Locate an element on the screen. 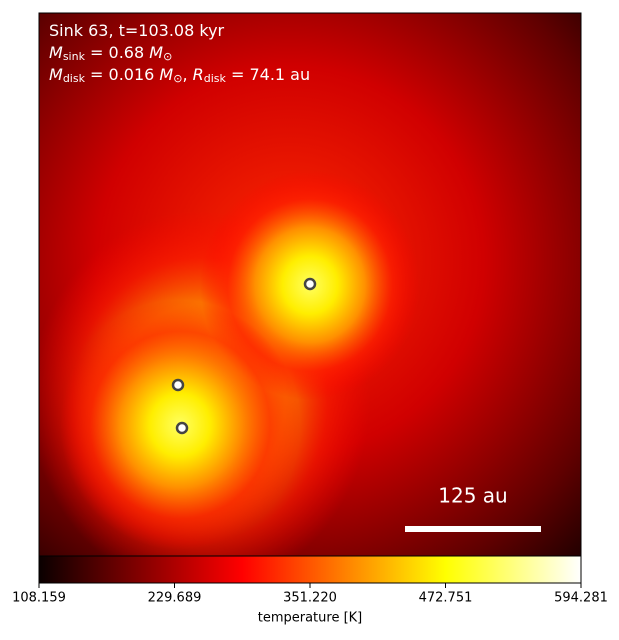 The width and height of the screenshot is (619, 640). scale-bar-label: 125 au is located at coordinates (472, 496).